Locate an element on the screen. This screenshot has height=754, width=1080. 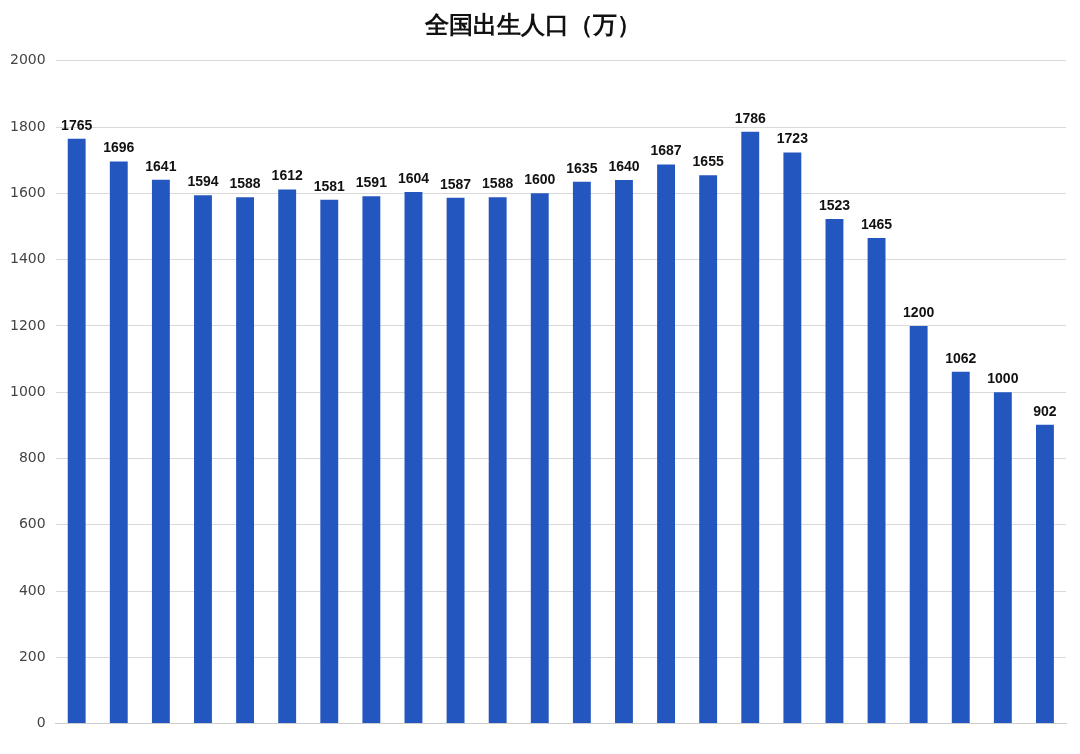
data-label: 1200 is located at coordinates (919, 311).